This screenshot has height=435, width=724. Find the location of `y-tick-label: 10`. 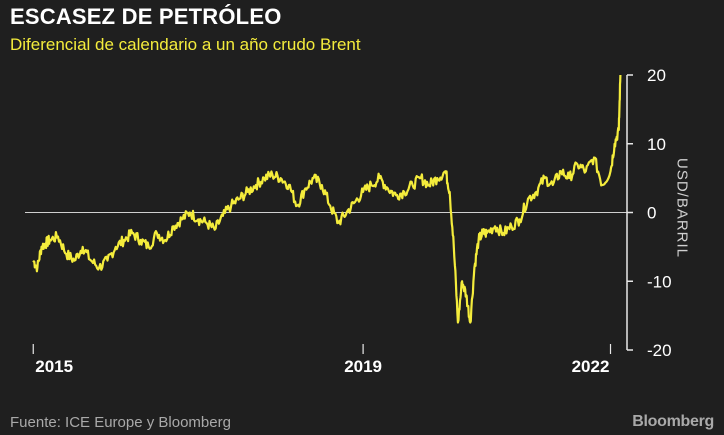

y-tick-label: 10 is located at coordinates (656, 144).